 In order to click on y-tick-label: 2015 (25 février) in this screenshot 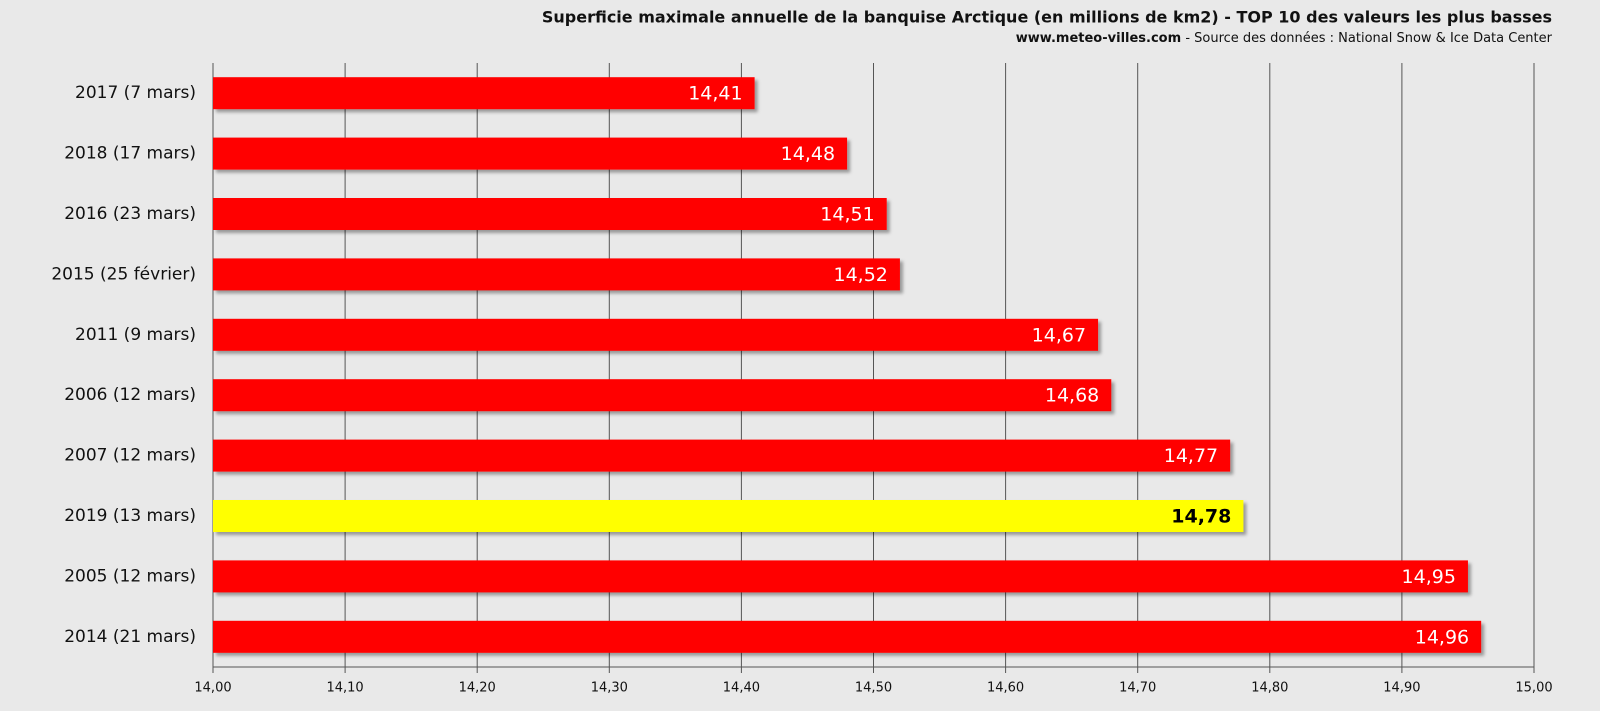, I will do `click(123, 274)`.